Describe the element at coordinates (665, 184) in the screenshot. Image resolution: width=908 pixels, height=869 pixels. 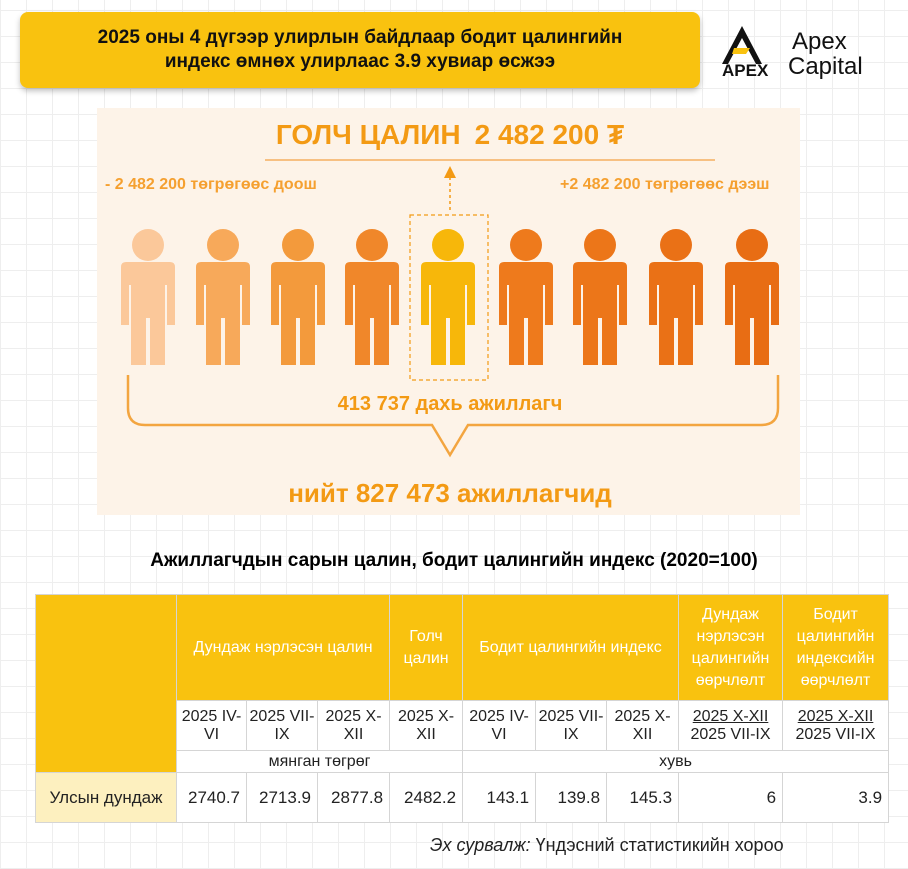
I see `right-label: +2 482 200 төгрөгөөс дээш` at that location.